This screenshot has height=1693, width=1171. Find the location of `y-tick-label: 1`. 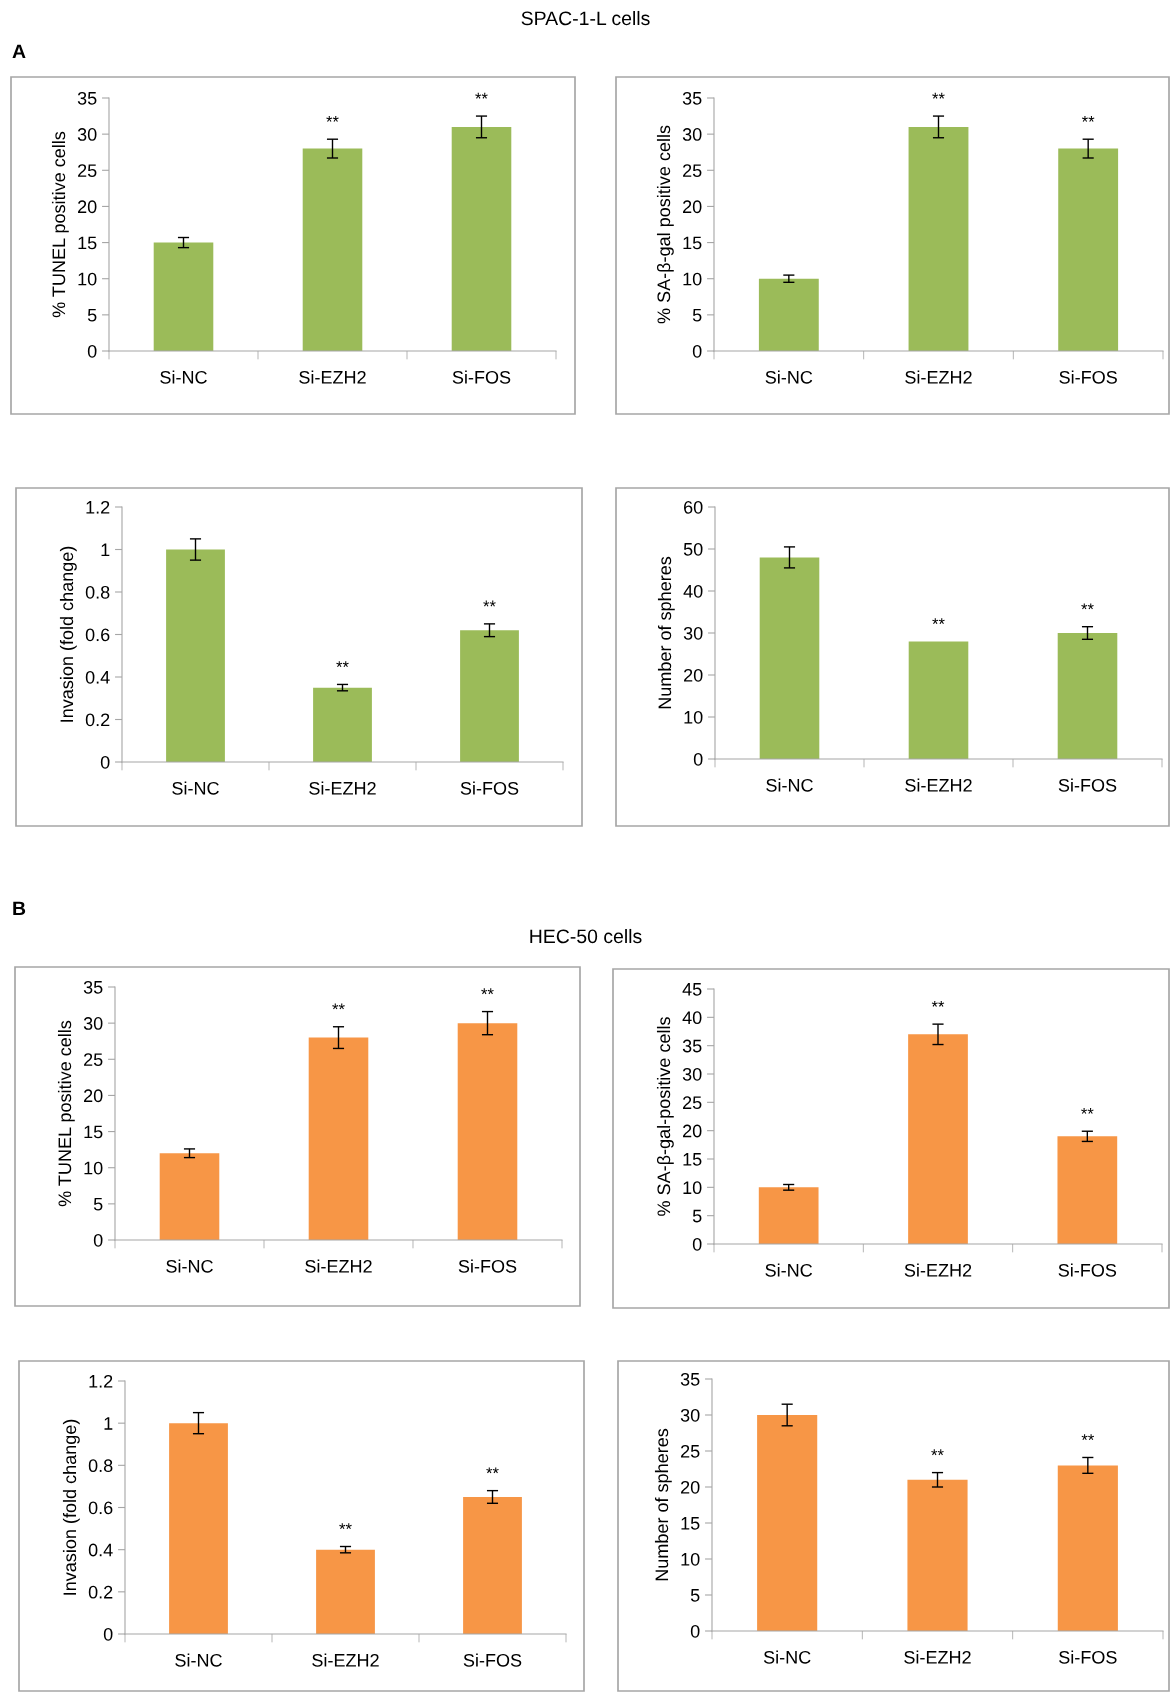

y-tick-label: 1 is located at coordinates (108, 1423).